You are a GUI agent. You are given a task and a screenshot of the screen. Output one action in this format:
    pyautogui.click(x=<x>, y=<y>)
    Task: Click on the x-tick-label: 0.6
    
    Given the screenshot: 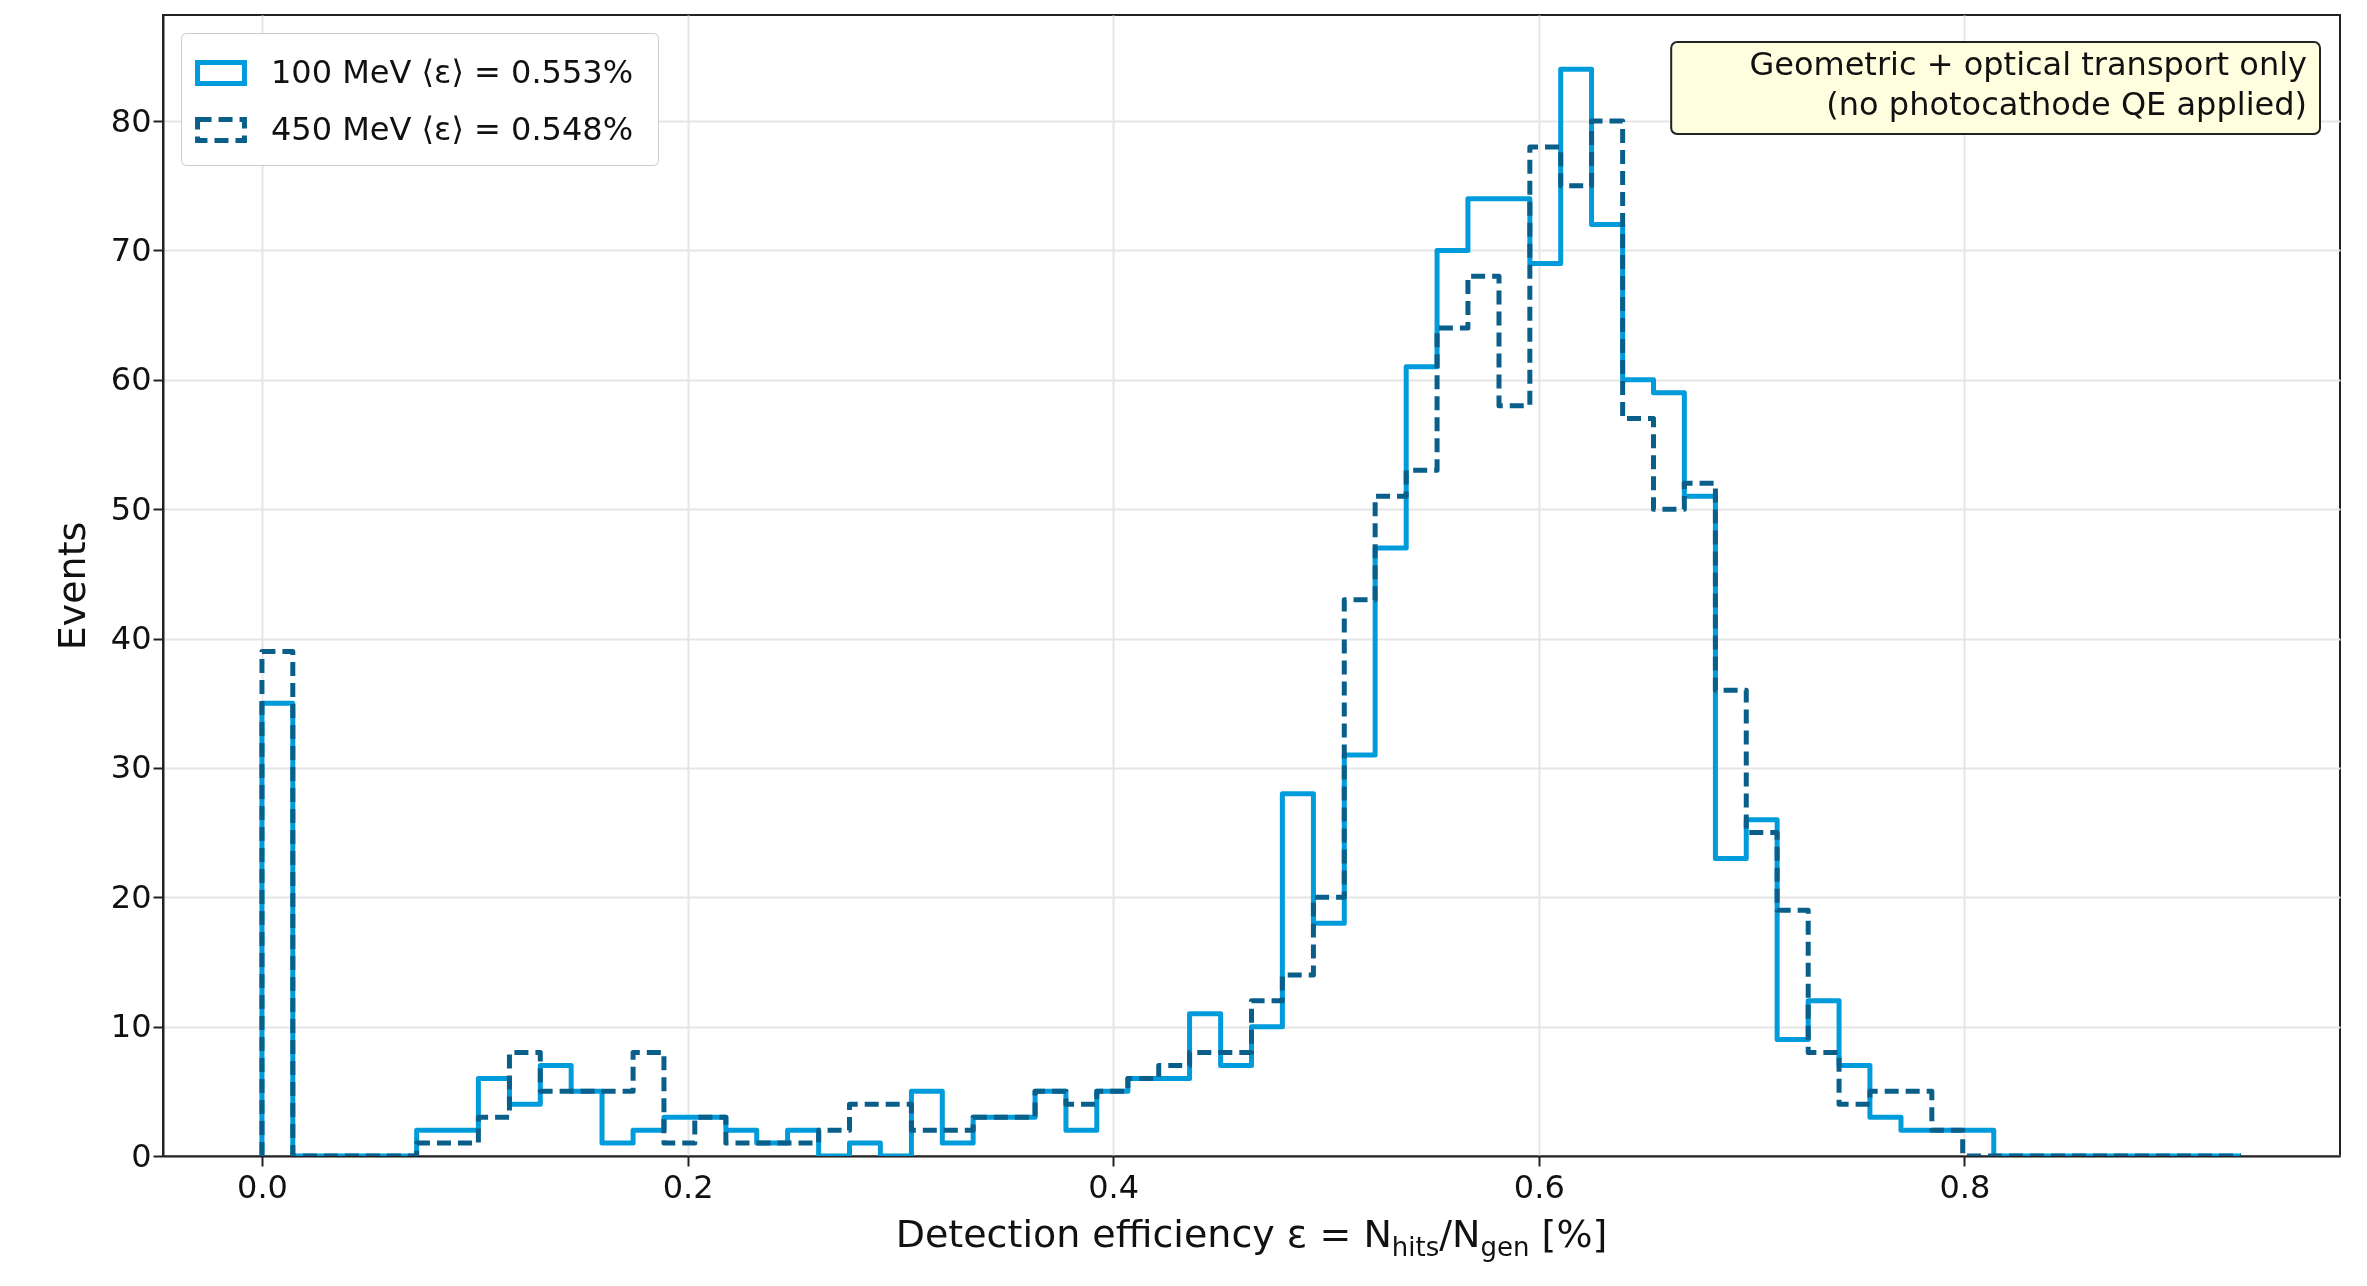 What is the action you would take?
    pyautogui.click(x=1539, y=1186)
    